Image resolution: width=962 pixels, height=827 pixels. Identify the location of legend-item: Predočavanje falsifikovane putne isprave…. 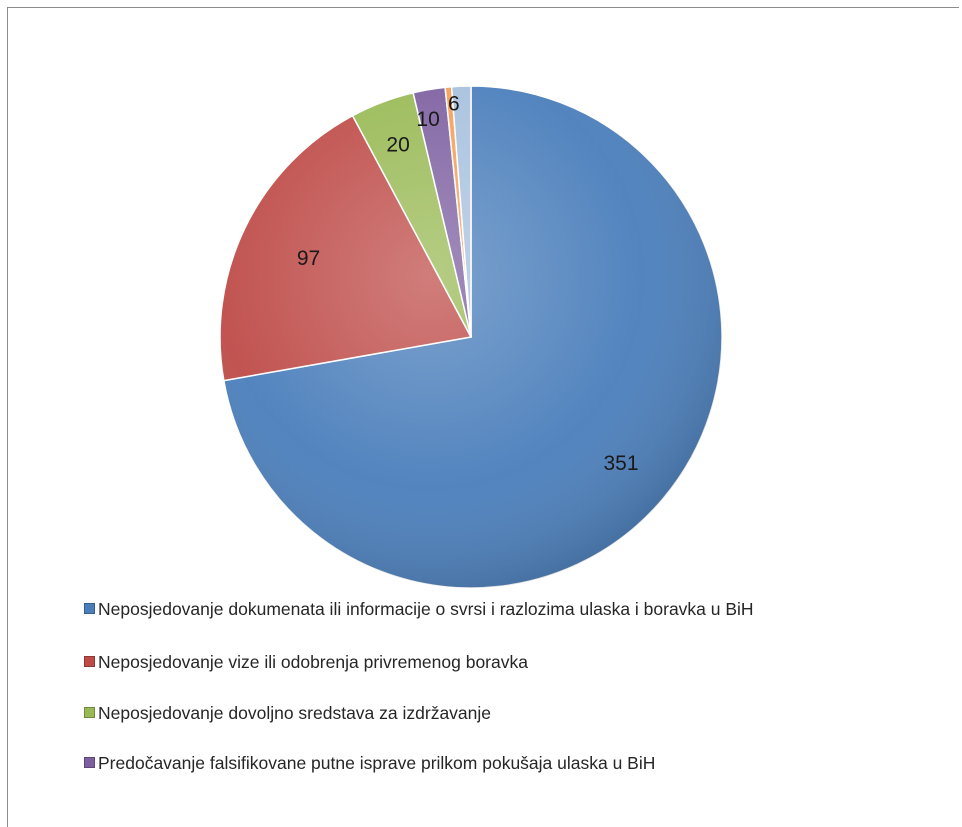
(450, 763).